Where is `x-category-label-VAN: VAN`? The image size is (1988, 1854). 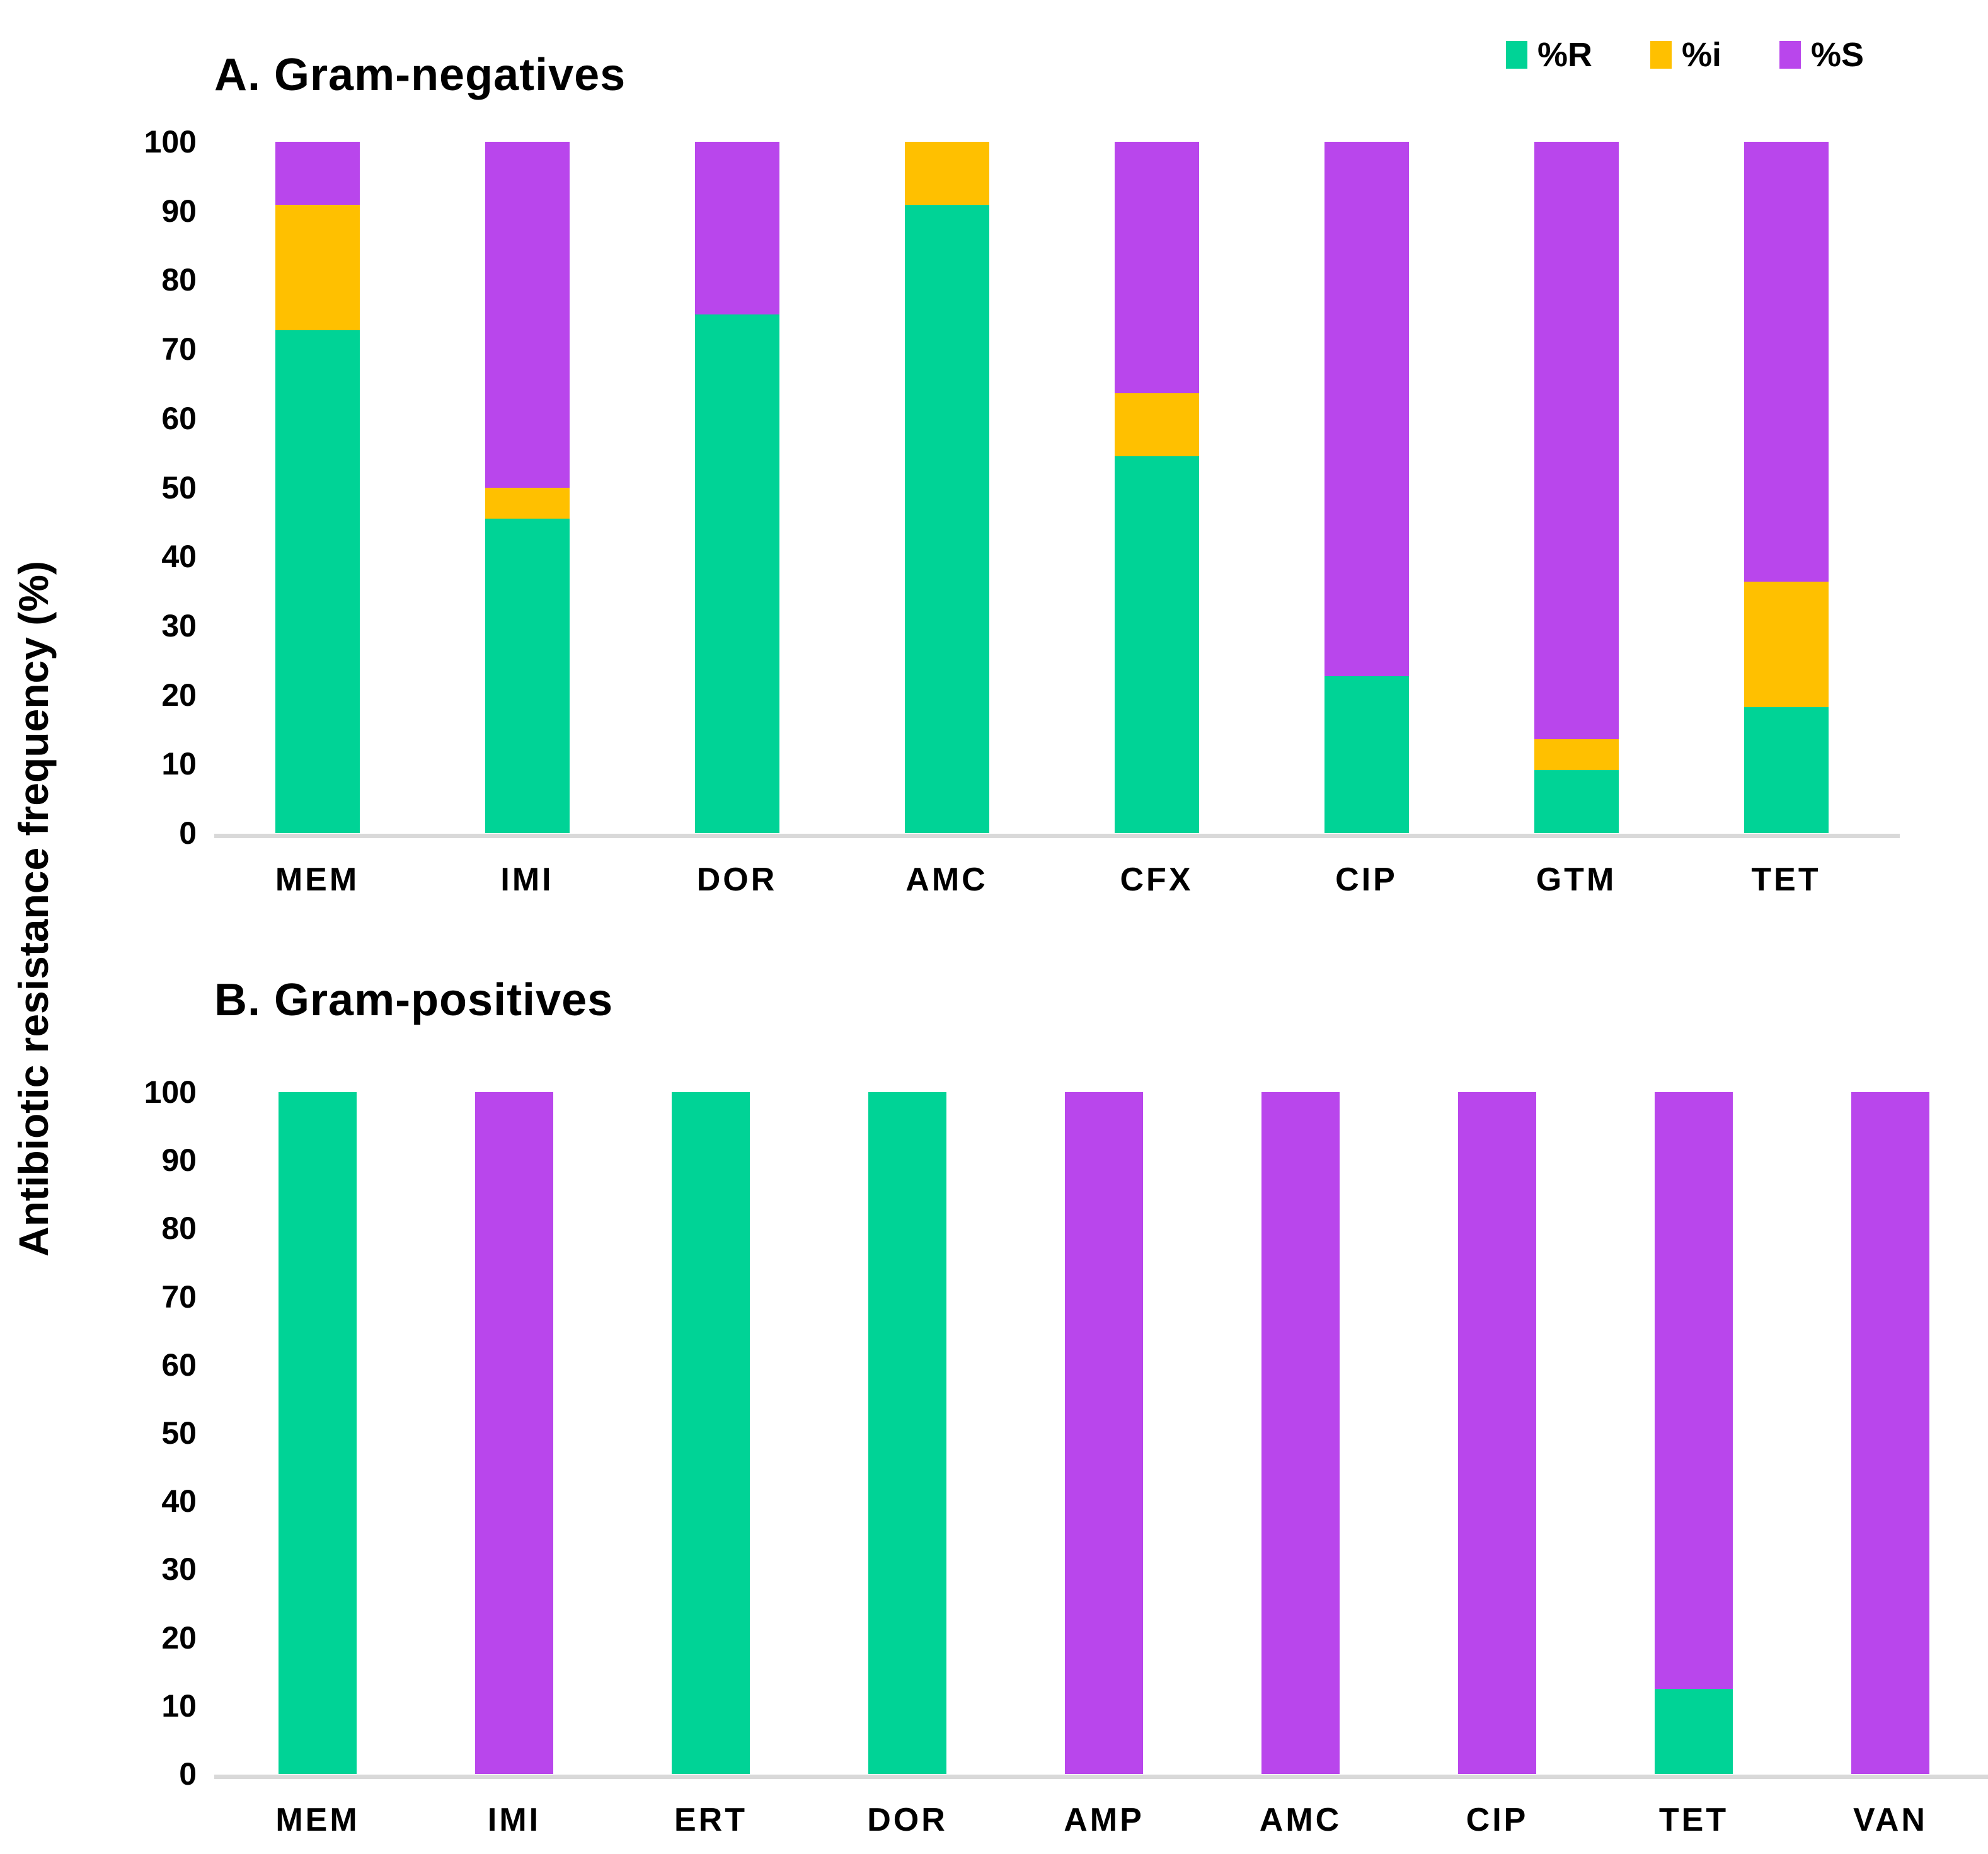
x-category-label-VAN: VAN is located at coordinates (1890, 1820).